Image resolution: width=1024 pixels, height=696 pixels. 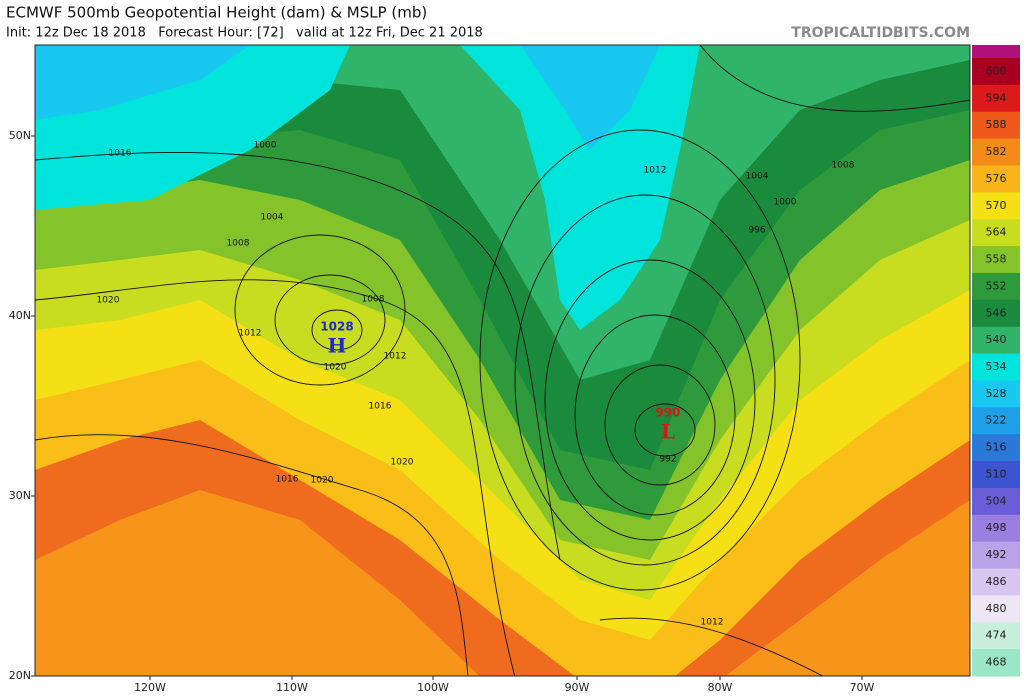 I want to click on colorbar-label: 600, so click(x=996, y=70).